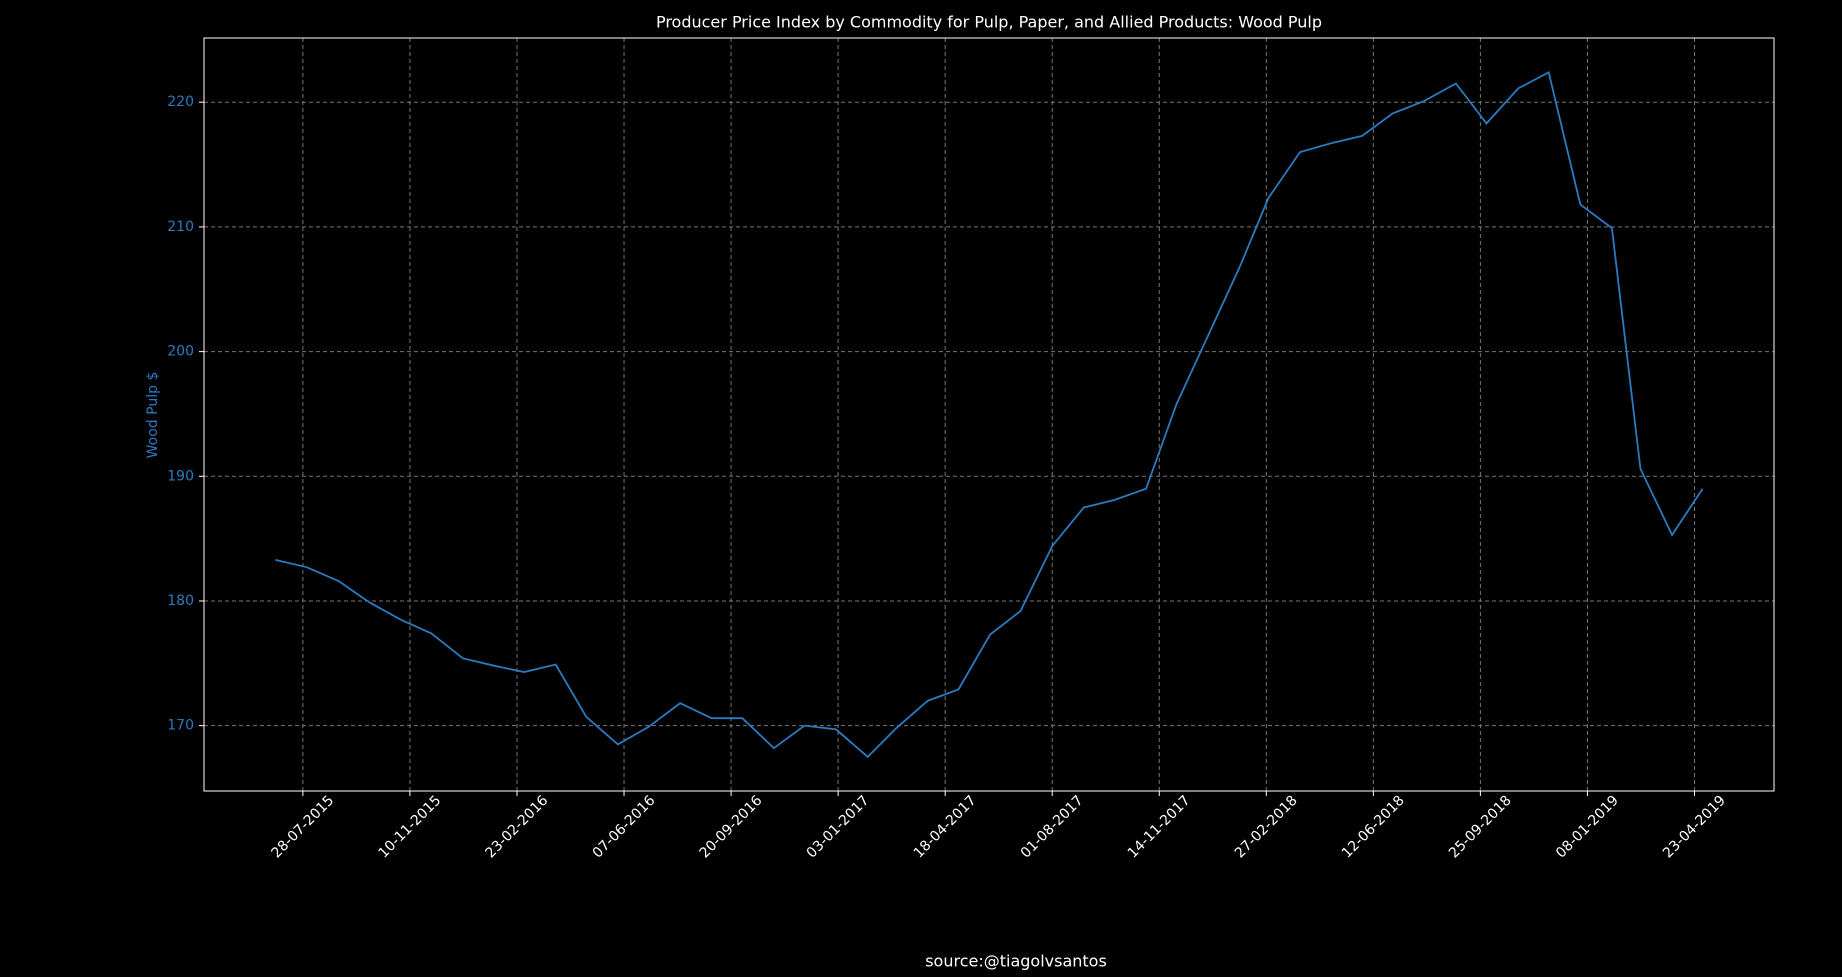  I want to click on y-tick-label: 210, so click(180, 227).